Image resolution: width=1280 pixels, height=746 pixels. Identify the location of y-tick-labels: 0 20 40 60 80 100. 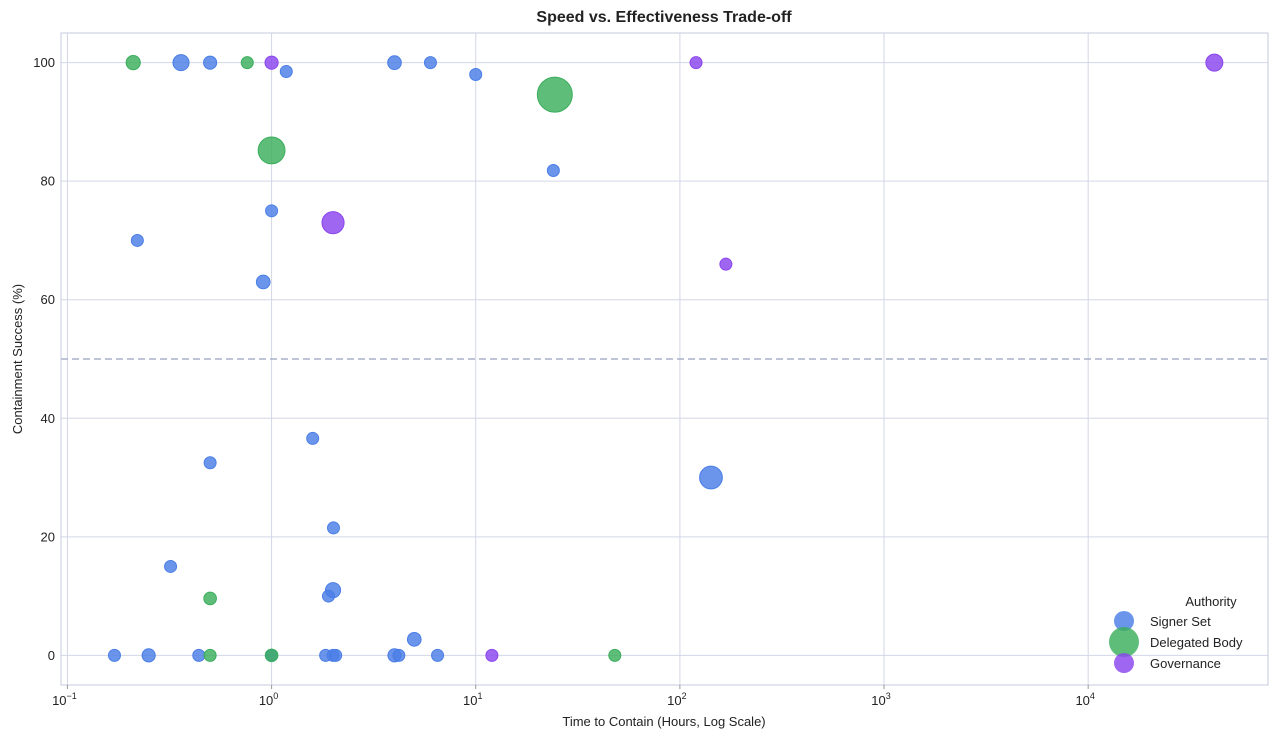
(44, 359).